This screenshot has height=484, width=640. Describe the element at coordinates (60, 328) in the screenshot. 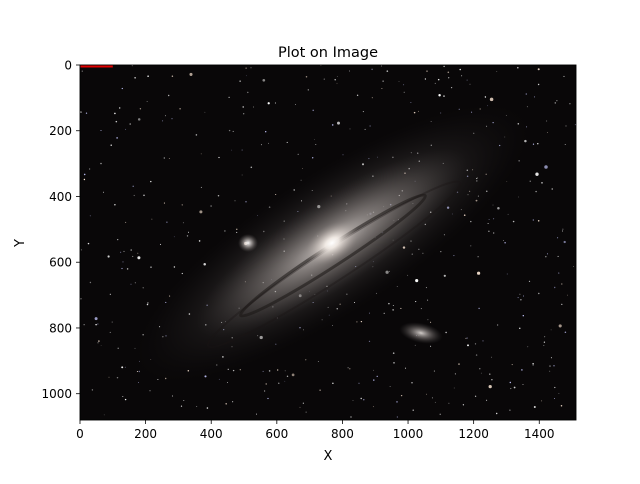

I see `y-tick-label: 800` at that location.